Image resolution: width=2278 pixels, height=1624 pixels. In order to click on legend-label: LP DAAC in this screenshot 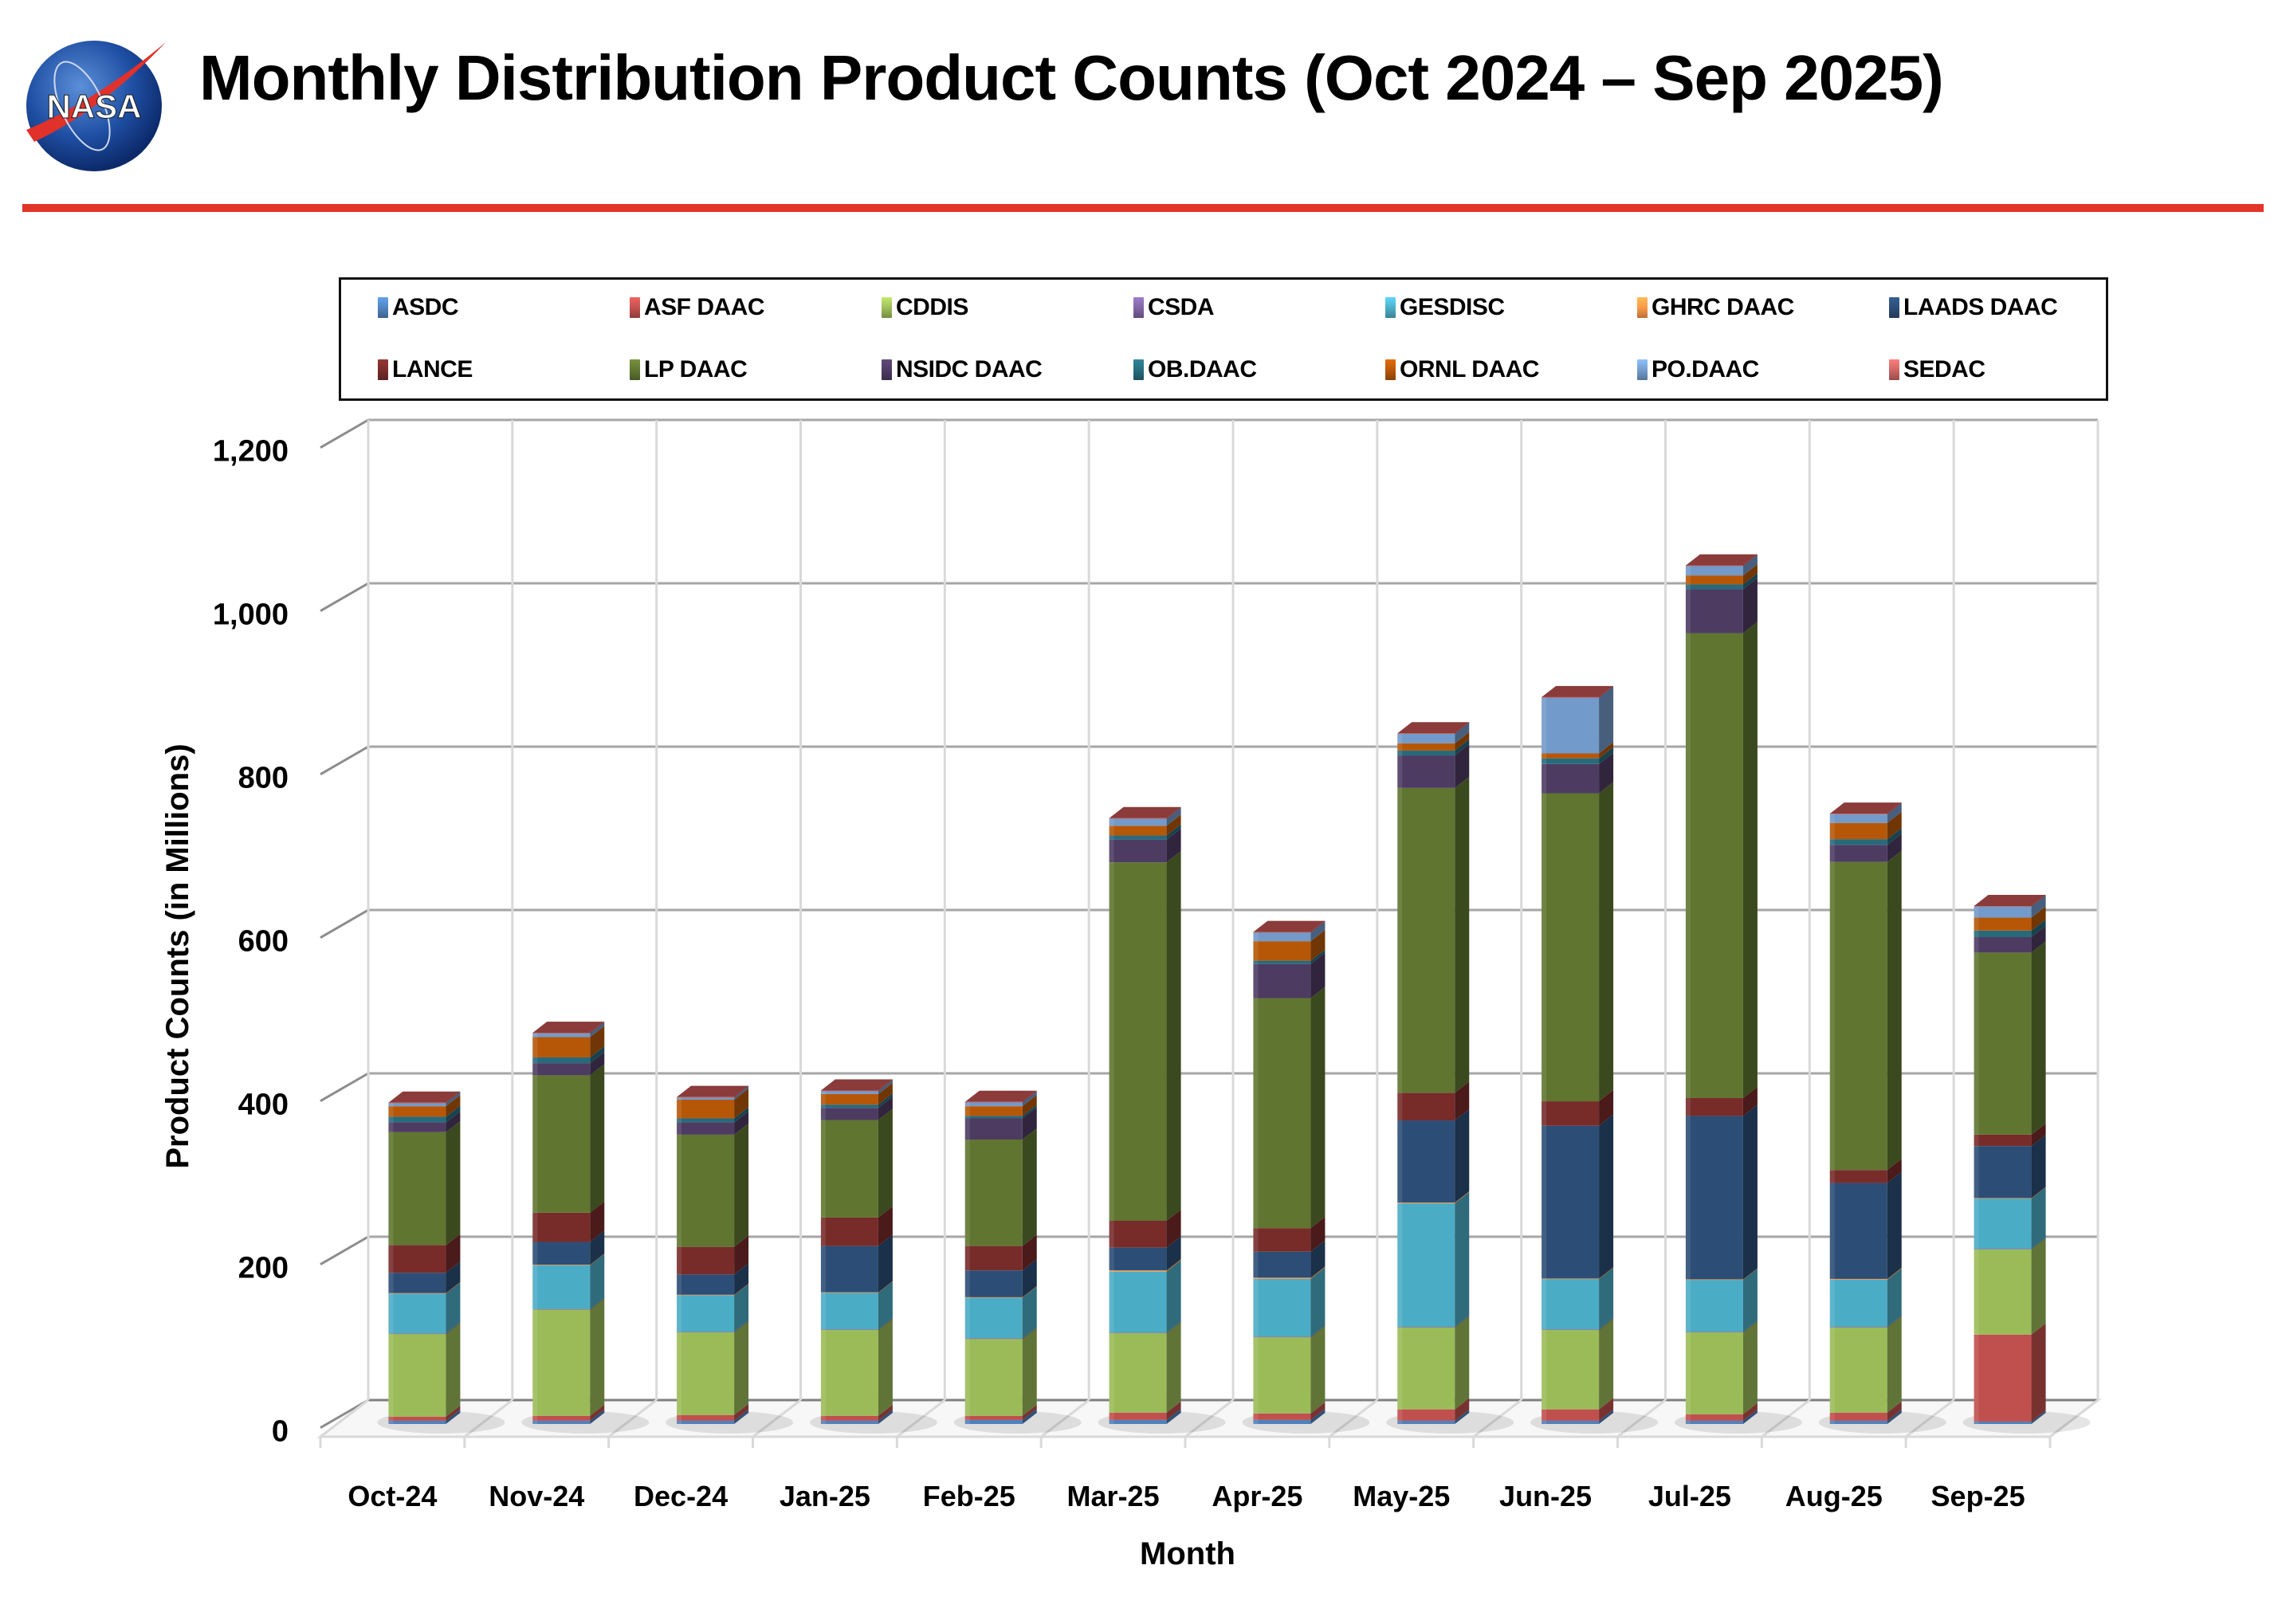, I will do `click(696, 369)`.